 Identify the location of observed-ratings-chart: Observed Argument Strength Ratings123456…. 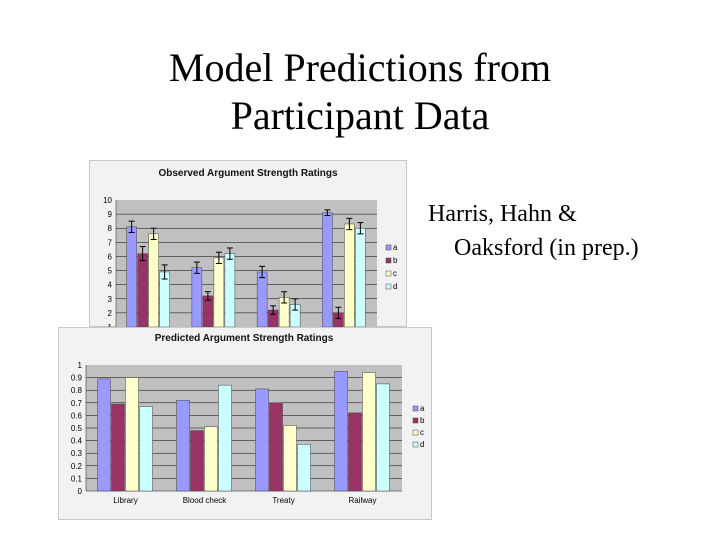
(248, 246).